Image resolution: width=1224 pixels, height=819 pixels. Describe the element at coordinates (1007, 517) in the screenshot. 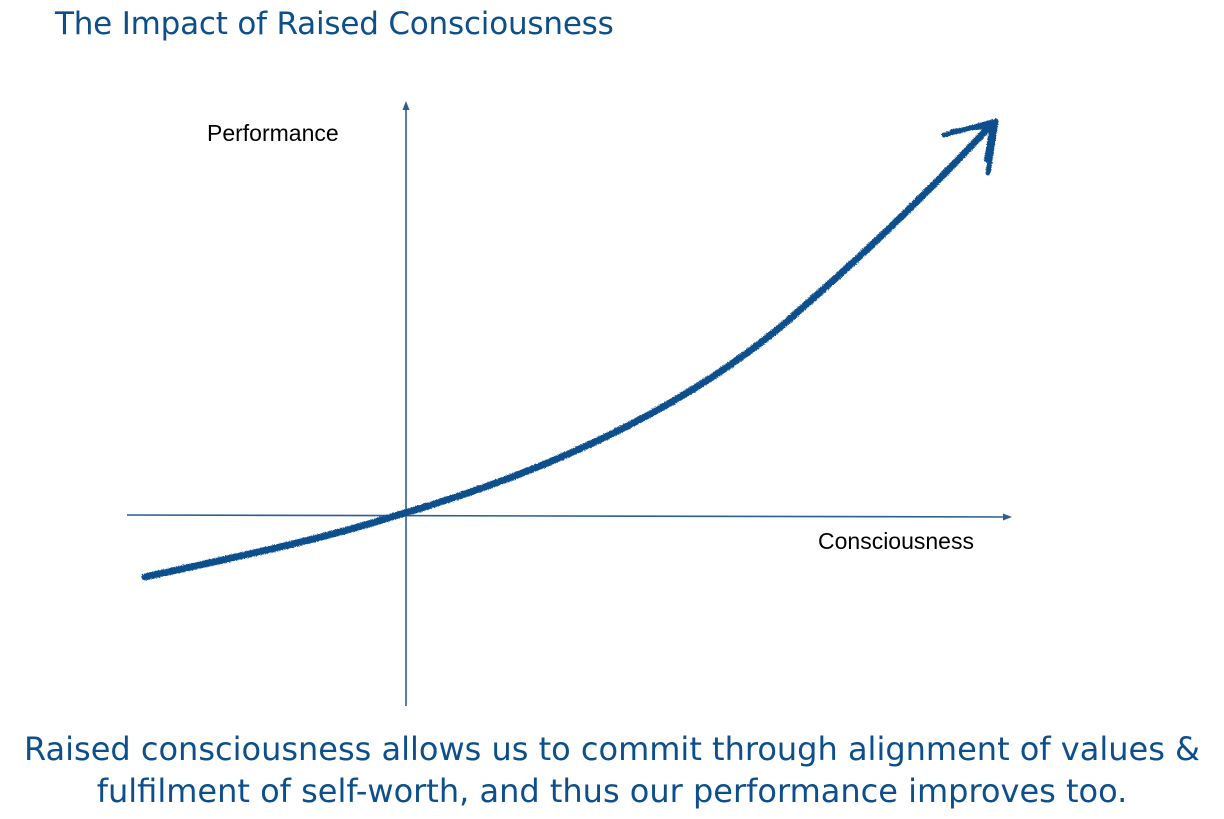

I see `x-axis-arrowhead` at that location.